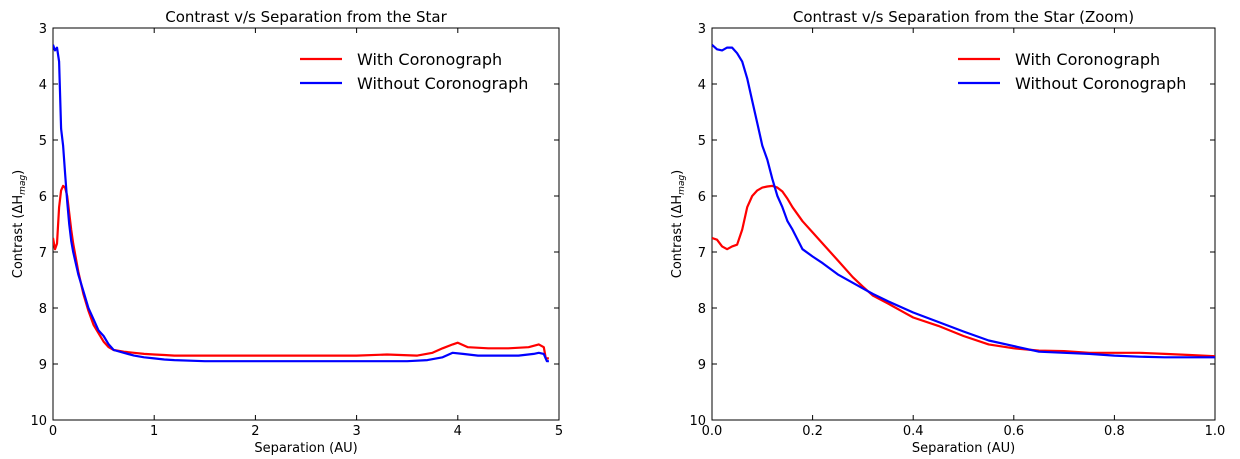 The height and width of the screenshot is (459, 1240). I want to click on chart-title: Contrast v/s Separation from the Star, so click(306, 17).